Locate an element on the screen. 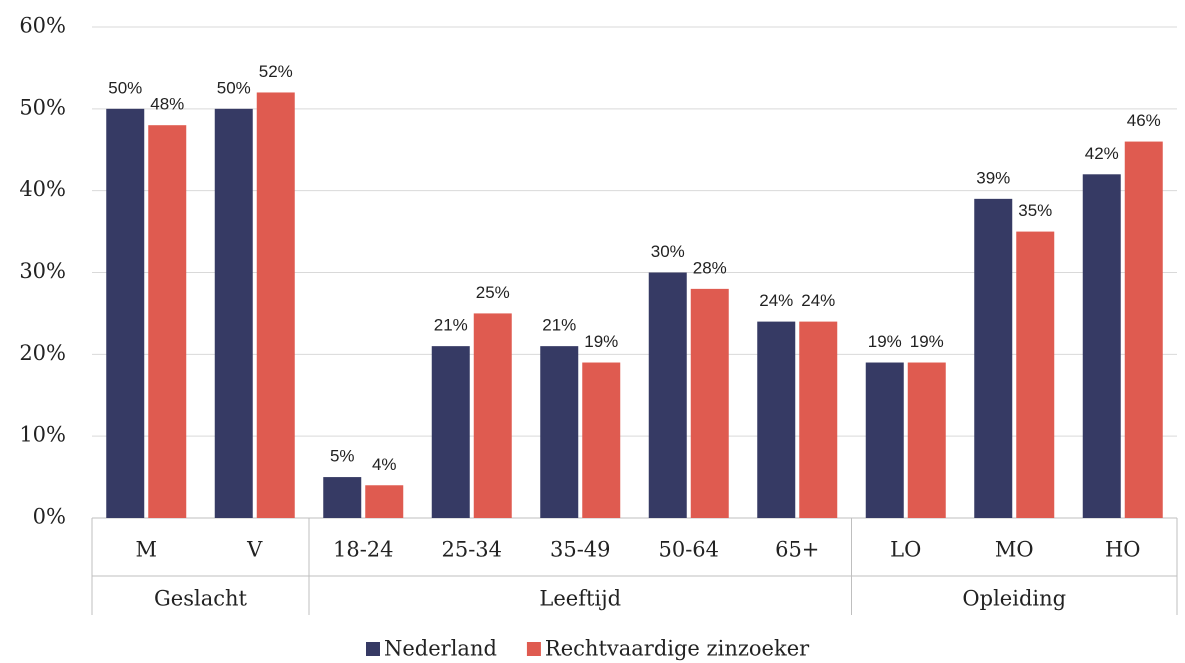 This screenshot has height=663, width=1185. x-tick-label: M is located at coordinates (146, 550).